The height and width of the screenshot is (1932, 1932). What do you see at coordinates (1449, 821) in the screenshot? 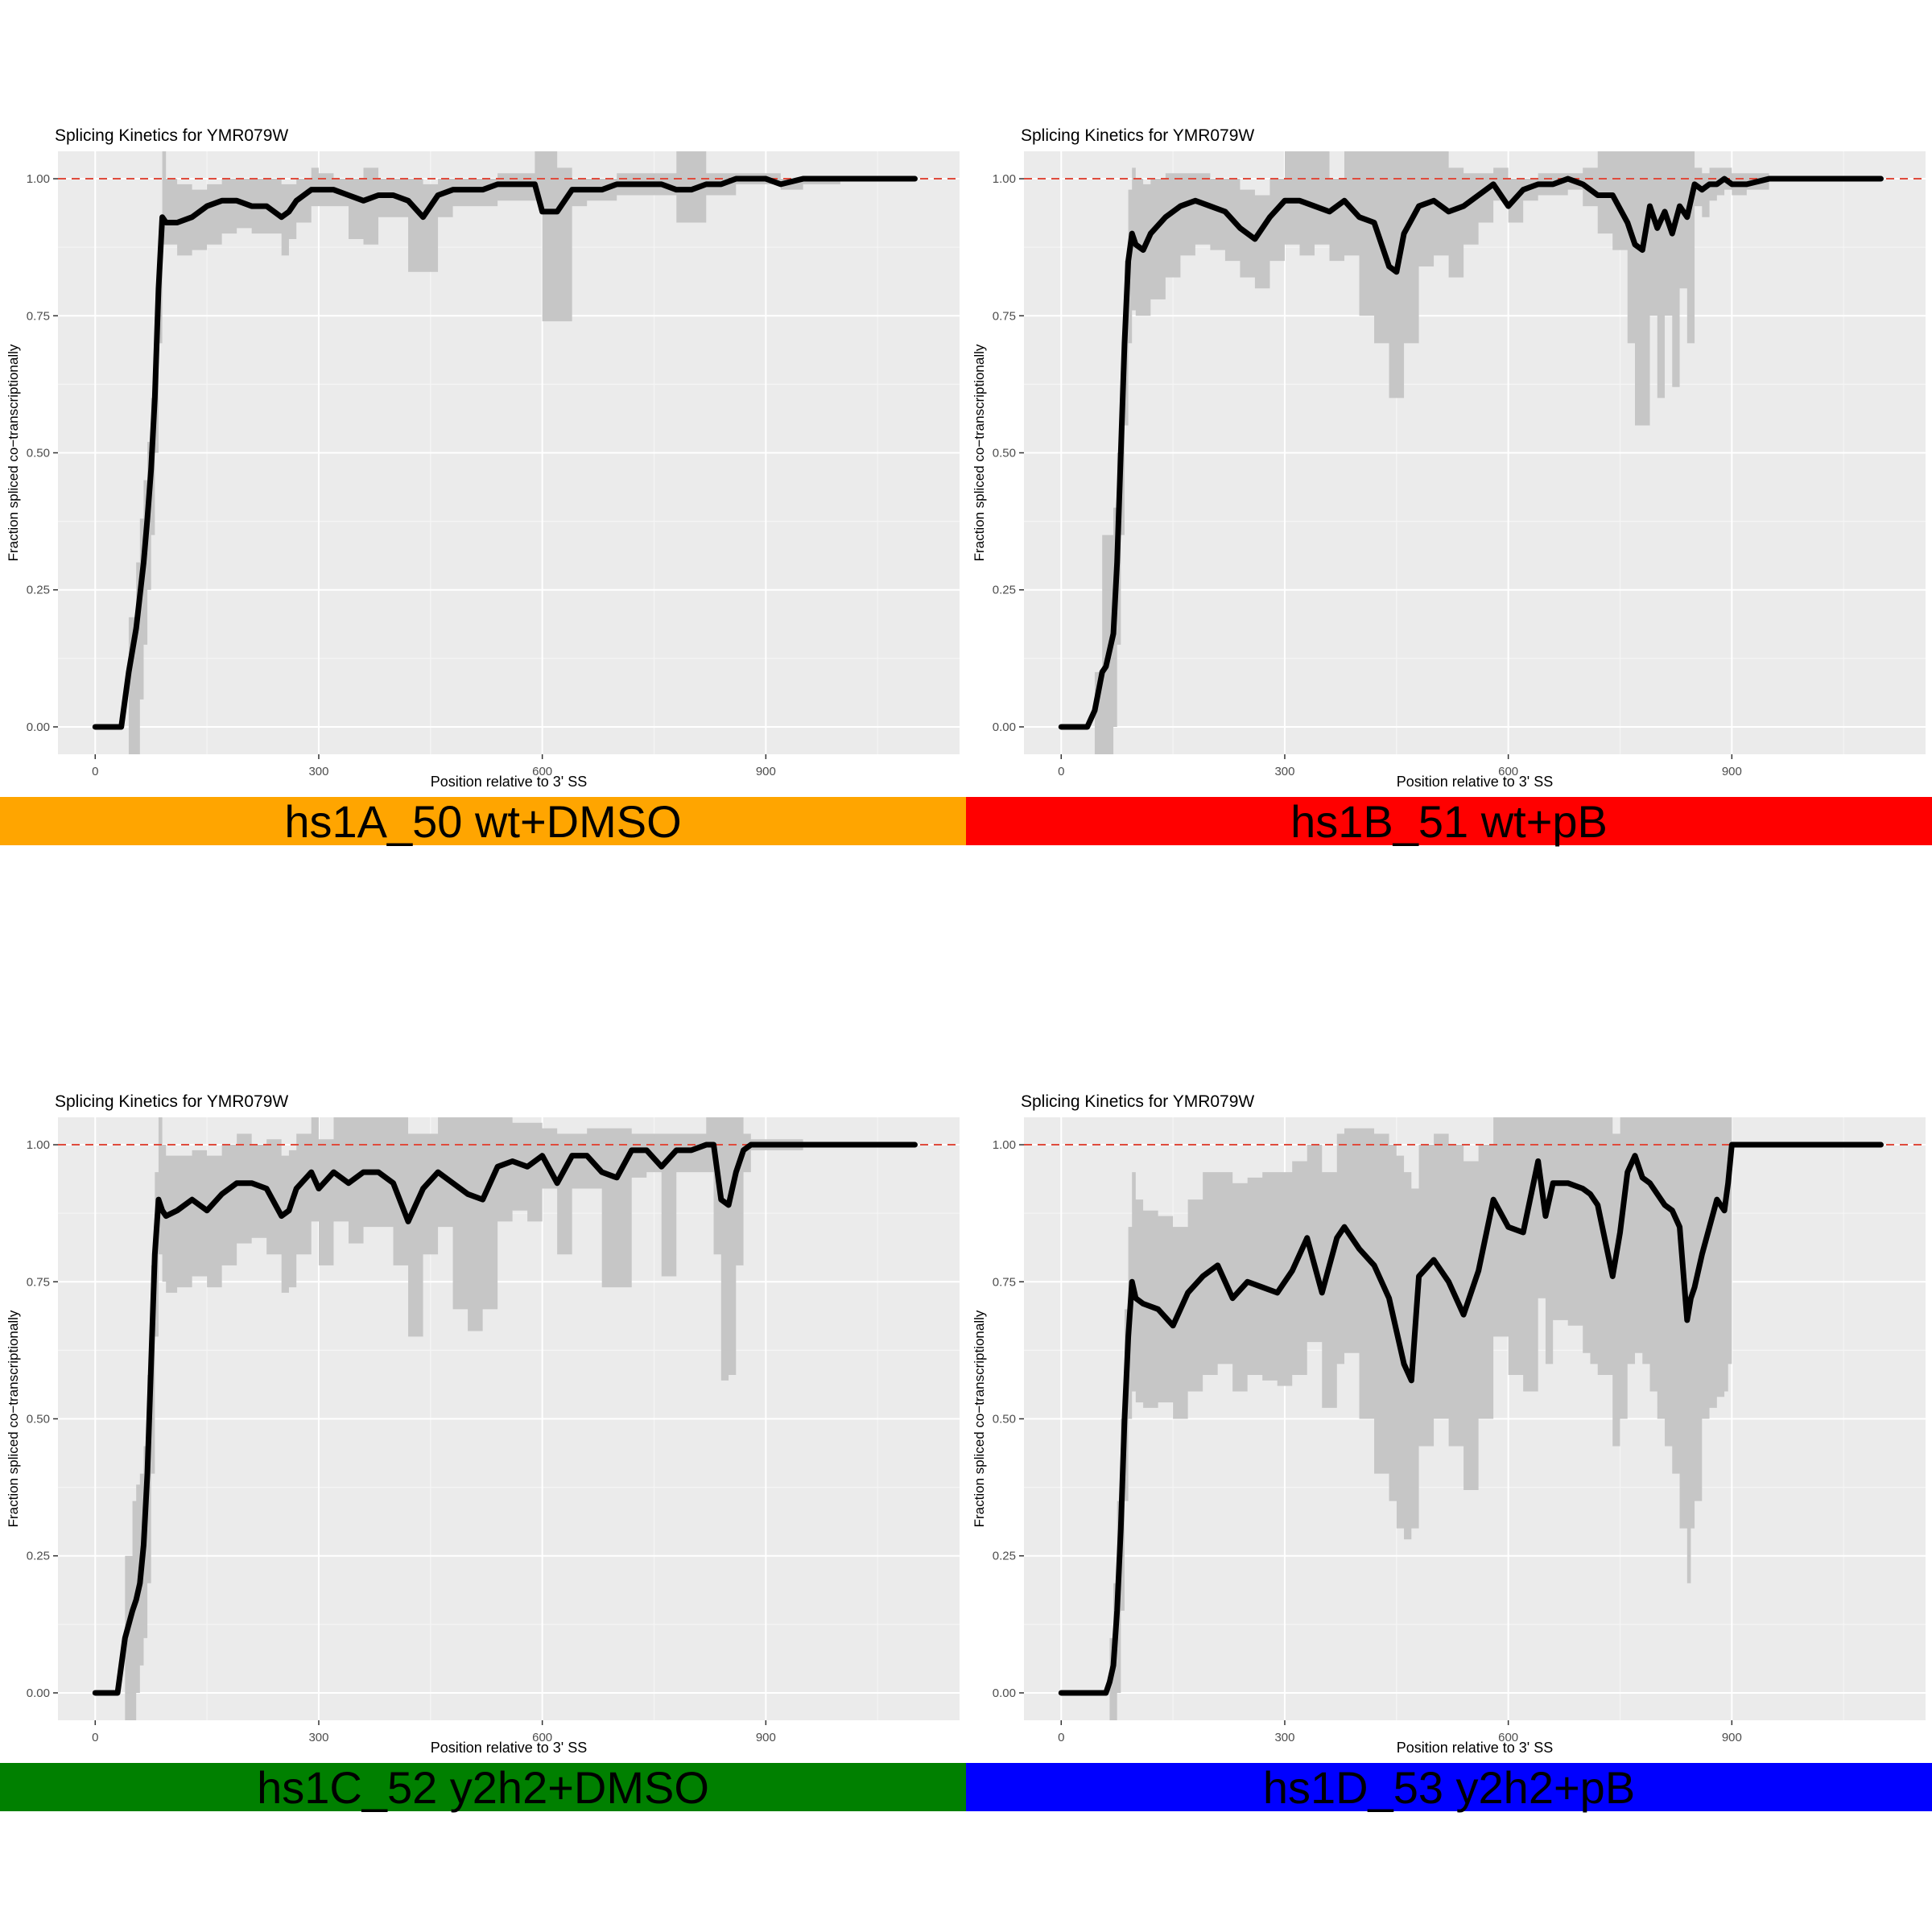
I see `banner-b: hs1B_51 wt+pB` at bounding box center [1449, 821].